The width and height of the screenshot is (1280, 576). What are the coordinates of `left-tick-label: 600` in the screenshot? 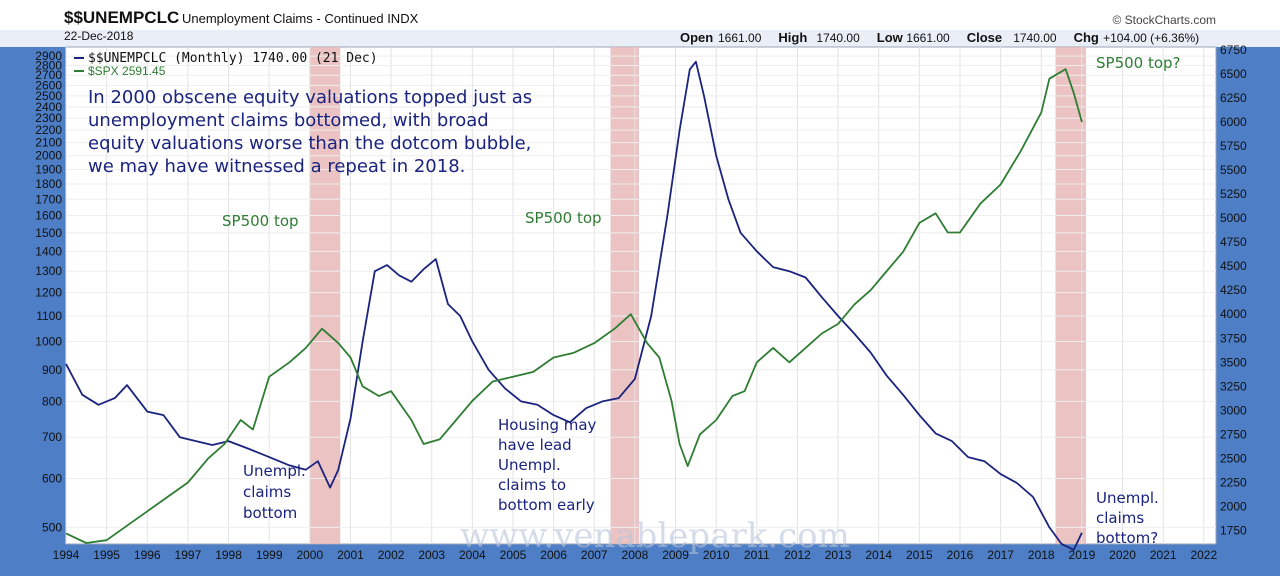 It's located at (52, 479).